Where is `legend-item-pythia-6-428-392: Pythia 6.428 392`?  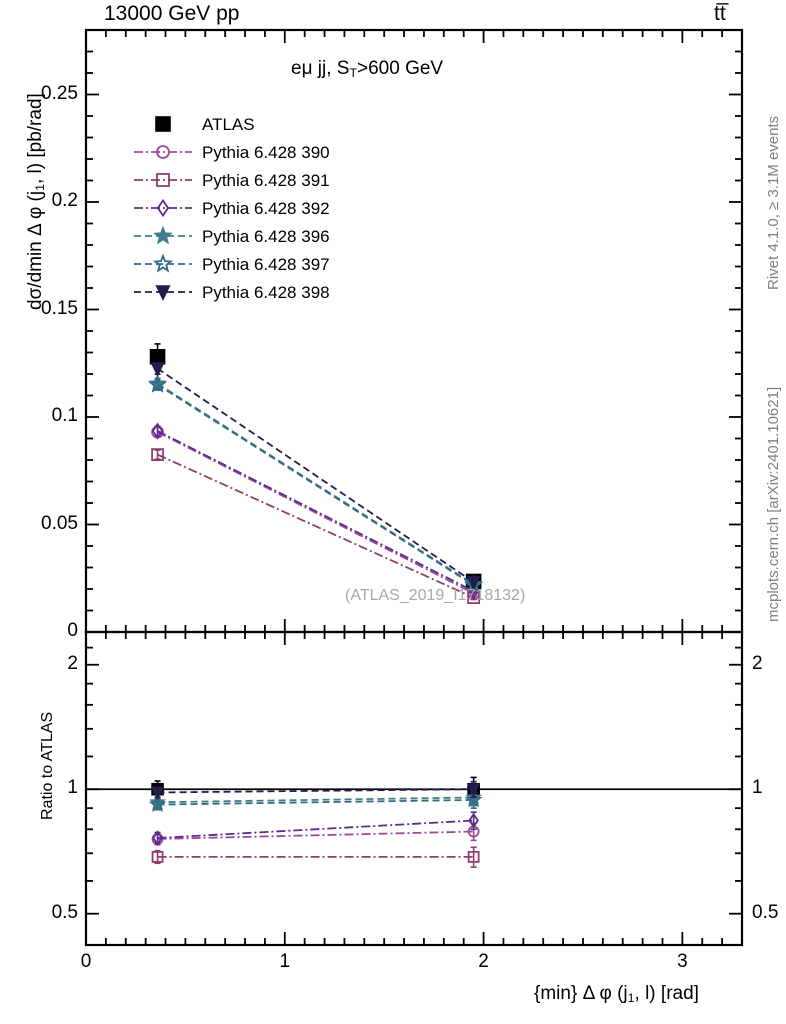 legend-item-pythia-6-428-392: Pythia 6.428 392 is located at coordinates (231, 208).